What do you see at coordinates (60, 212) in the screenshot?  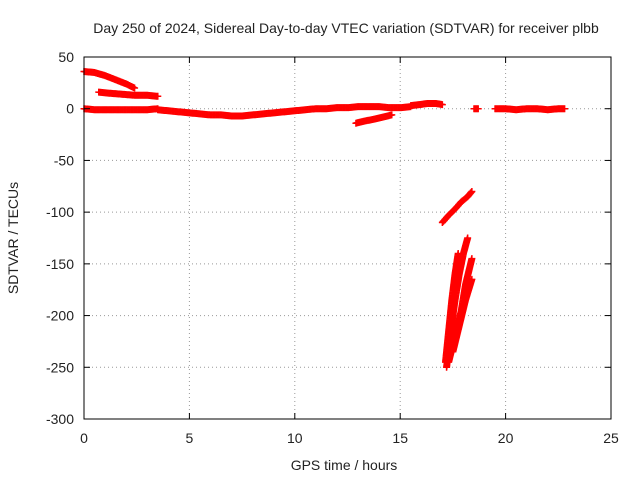 I see `y-tick-label: -100` at bounding box center [60, 212].